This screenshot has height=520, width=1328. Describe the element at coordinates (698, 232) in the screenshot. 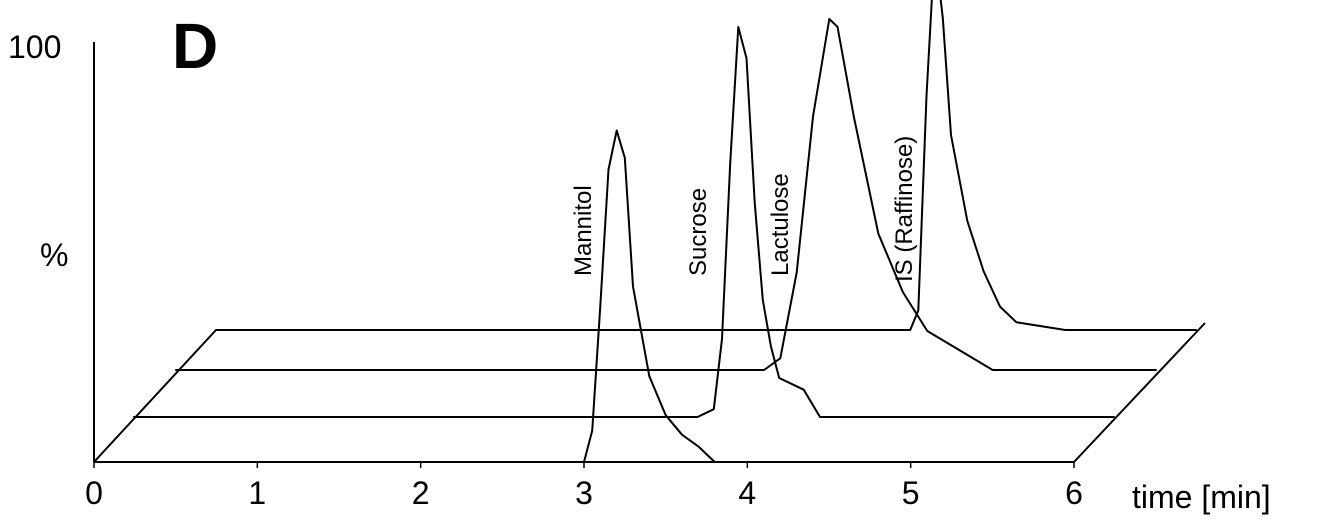

I see `peak-label: Sucrose` at that location.